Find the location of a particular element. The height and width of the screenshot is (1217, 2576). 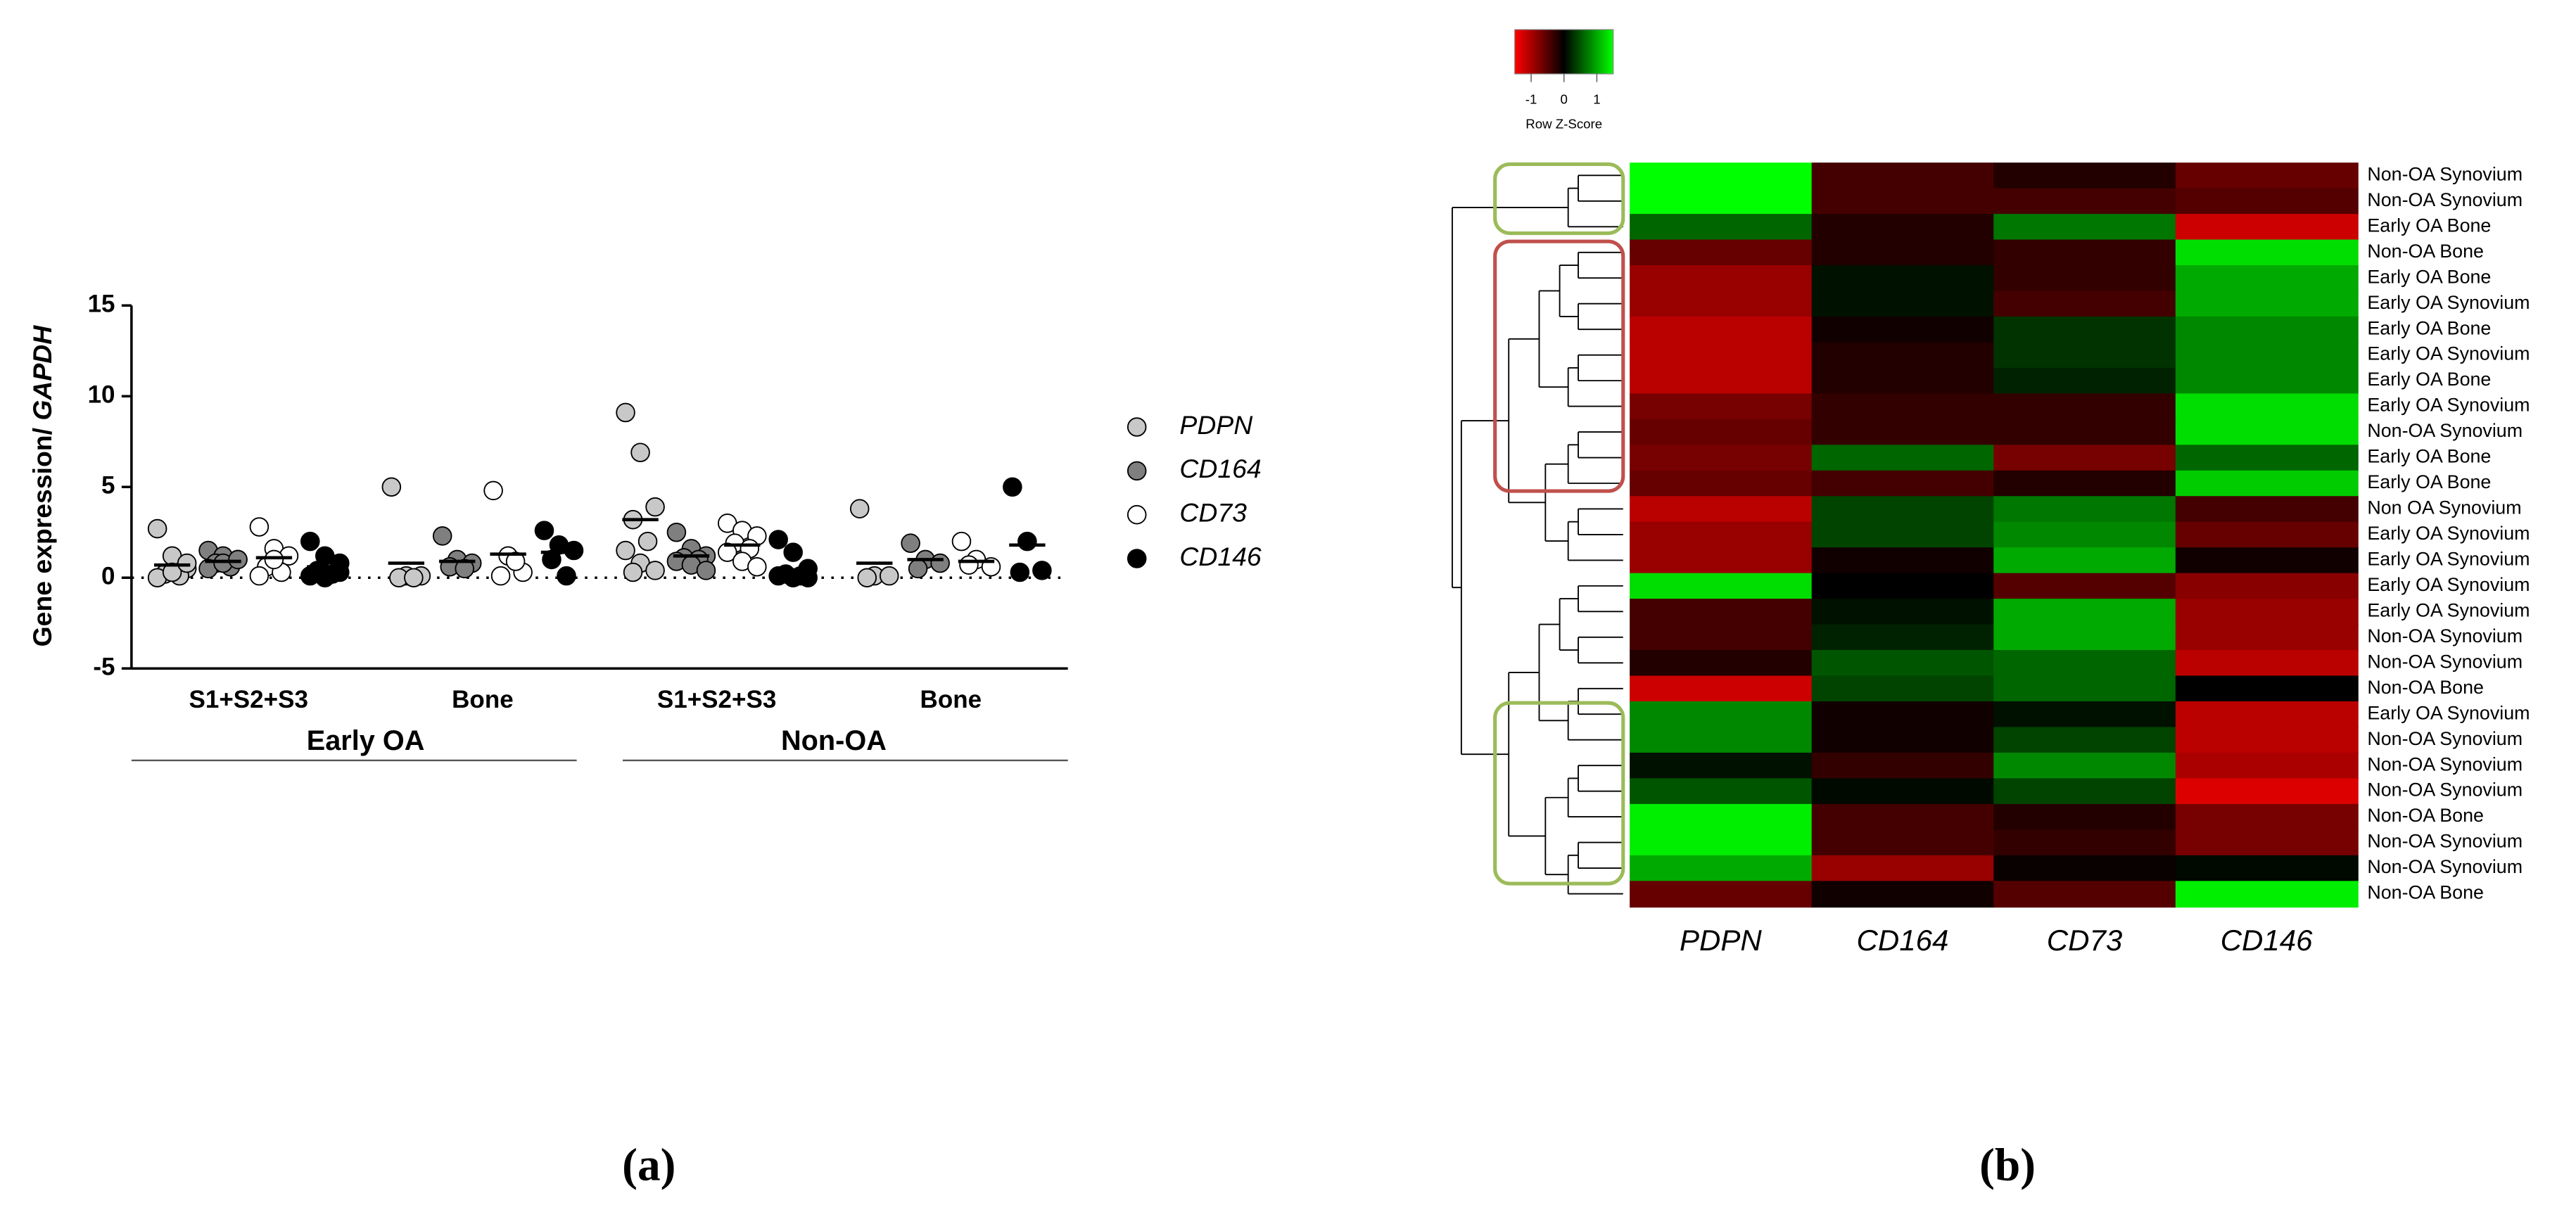

colorbar-tick-label: 0 is located at coordinates (1564, 98).